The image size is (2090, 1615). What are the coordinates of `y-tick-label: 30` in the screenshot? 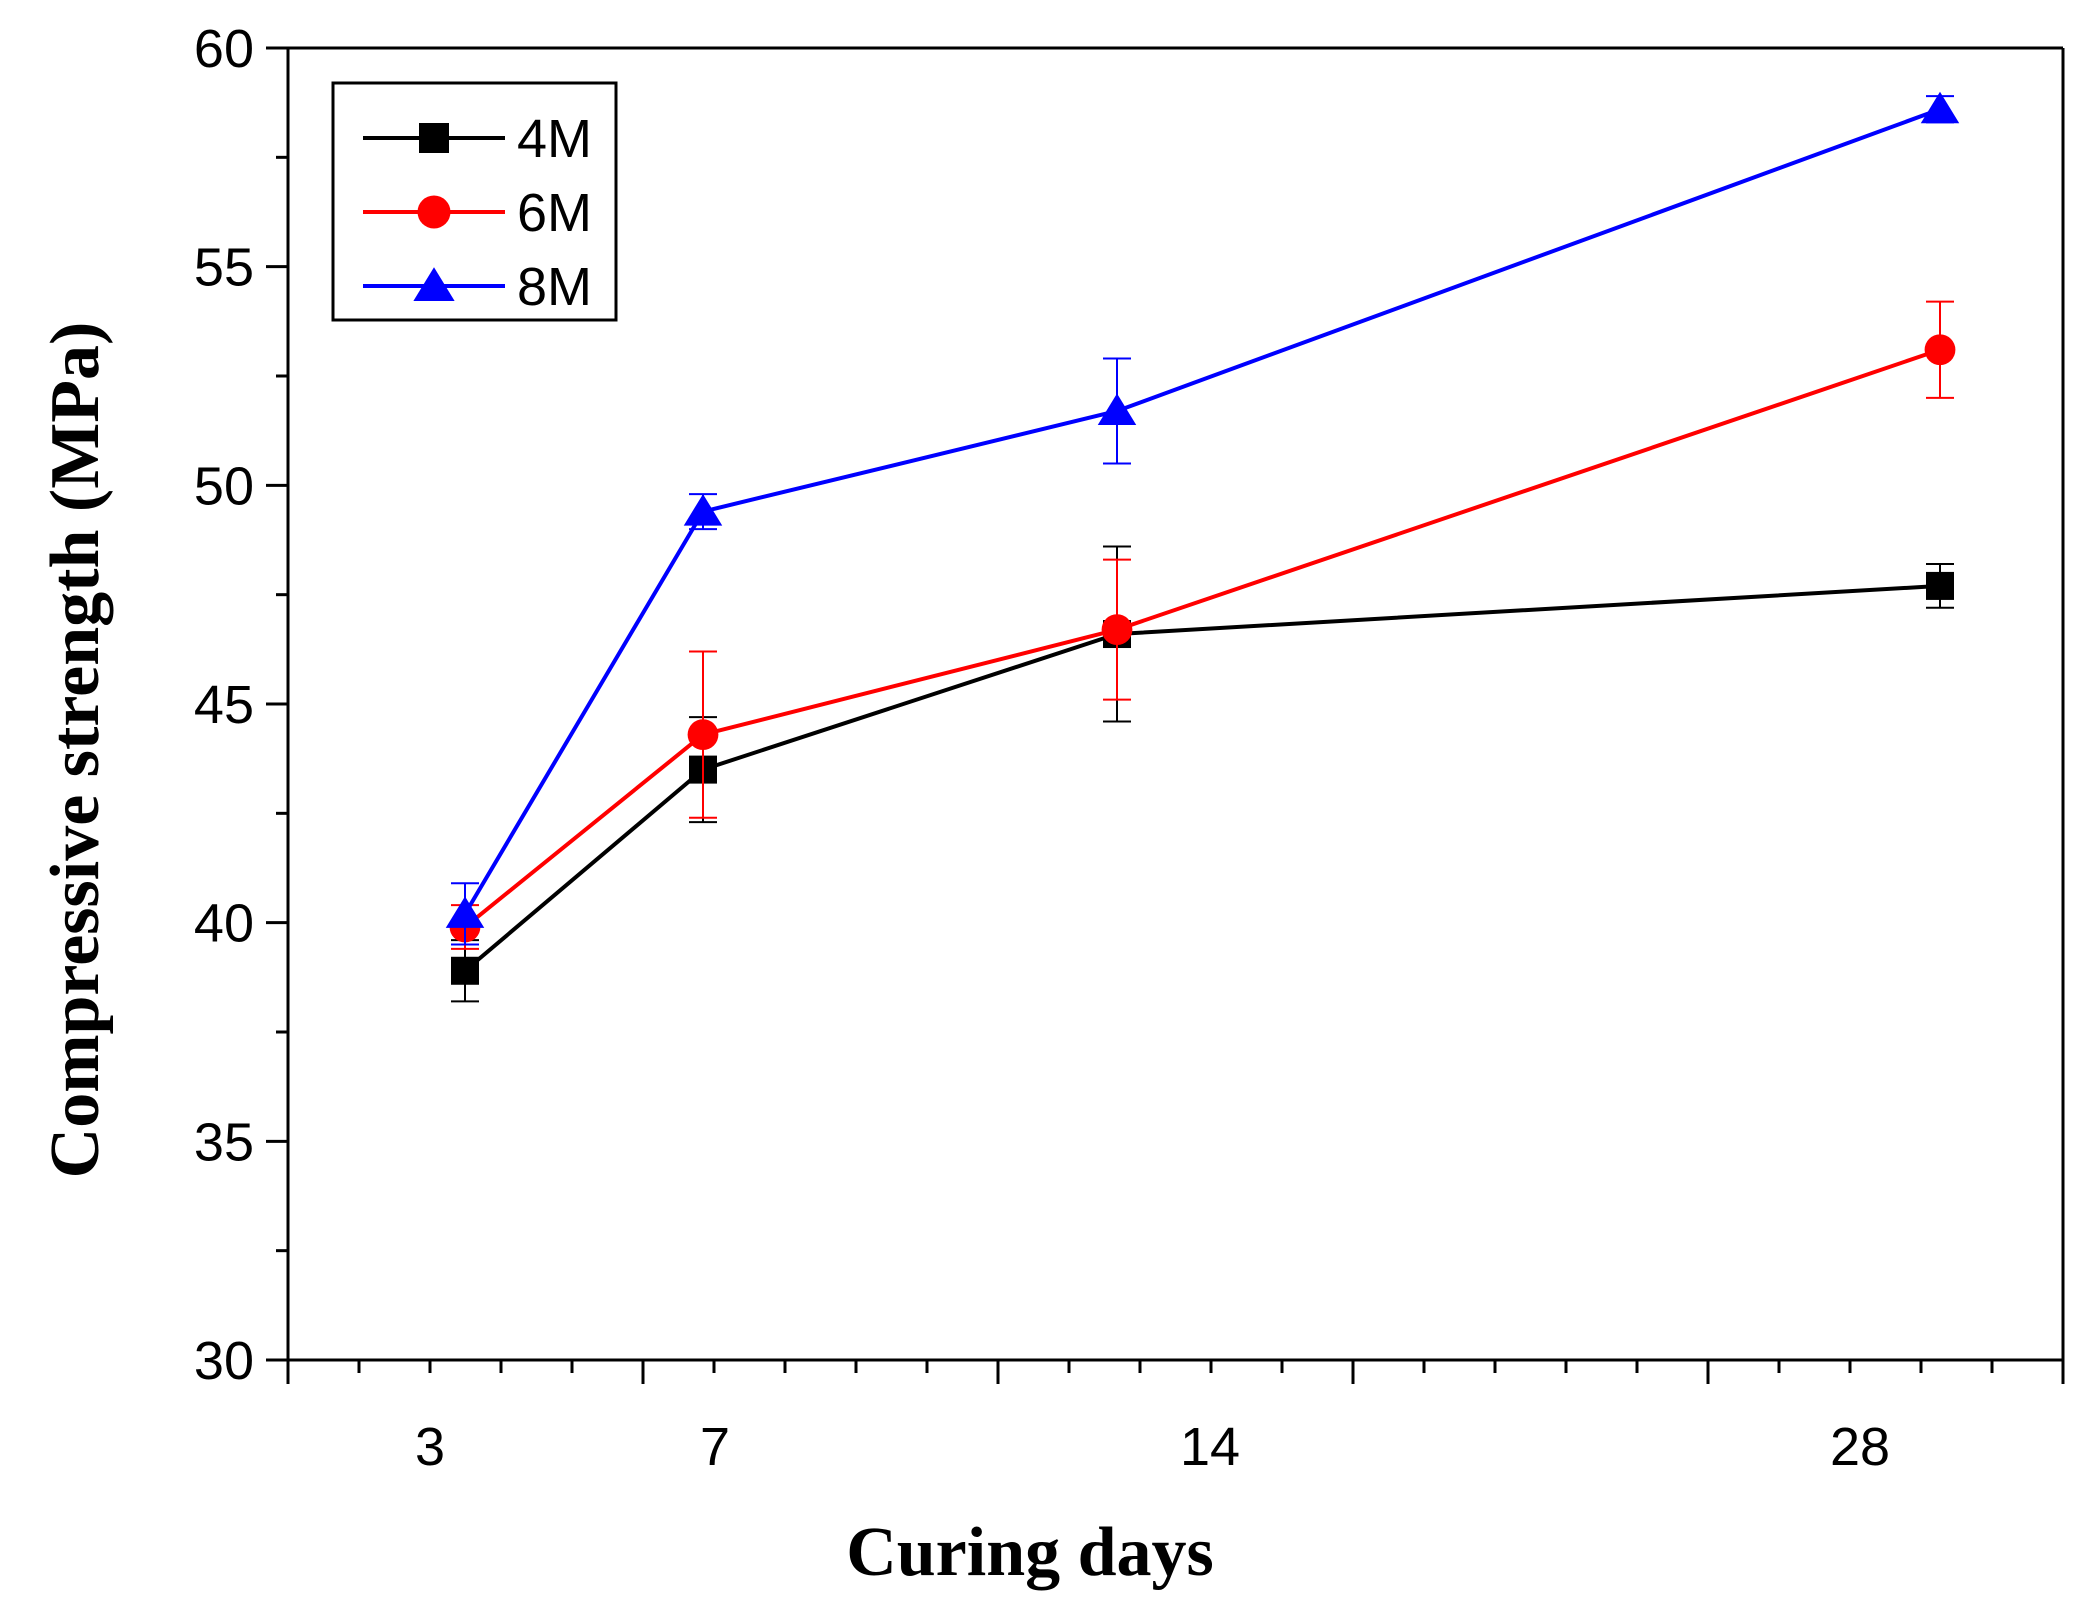 It's located at (224, 1361).